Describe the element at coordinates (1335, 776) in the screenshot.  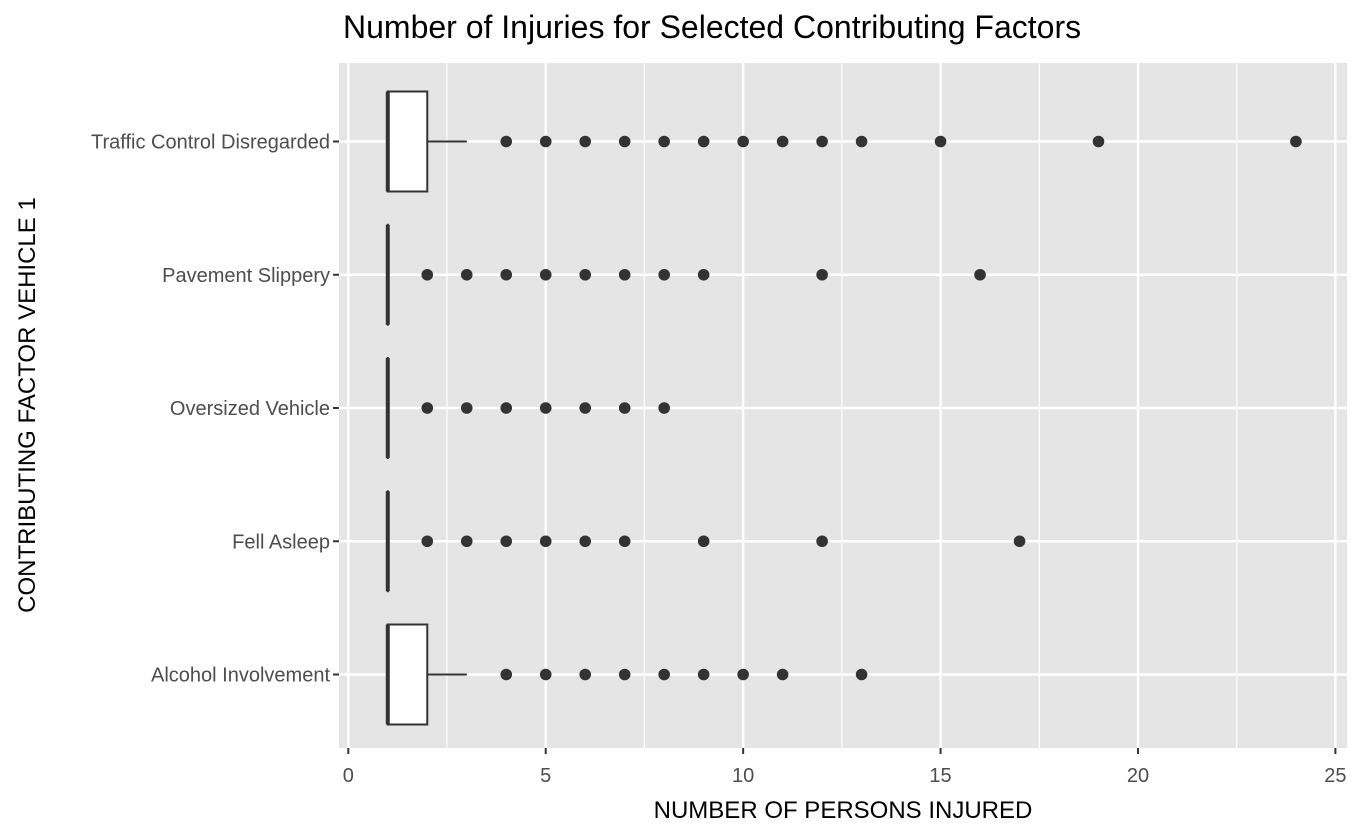
I see `x-tick-label: 25` at that location.